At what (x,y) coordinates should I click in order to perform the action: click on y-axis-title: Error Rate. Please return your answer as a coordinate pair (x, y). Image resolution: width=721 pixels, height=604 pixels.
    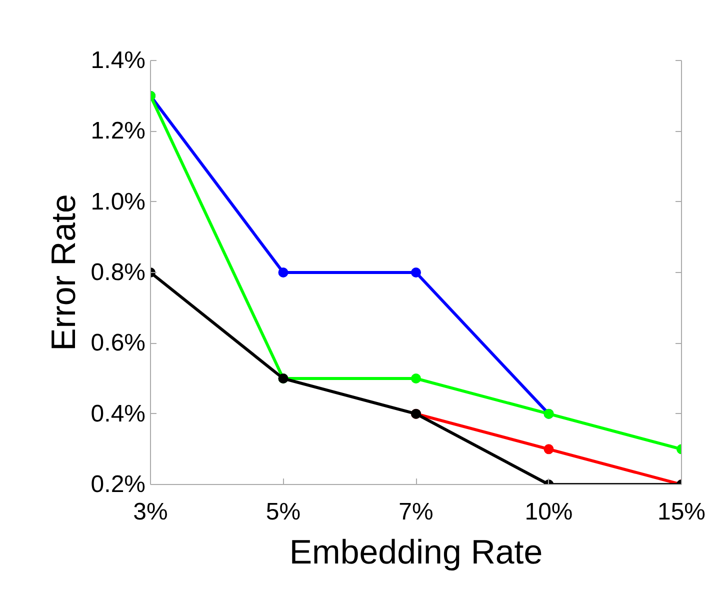
    Looking at the image, I should click on (63, 272).